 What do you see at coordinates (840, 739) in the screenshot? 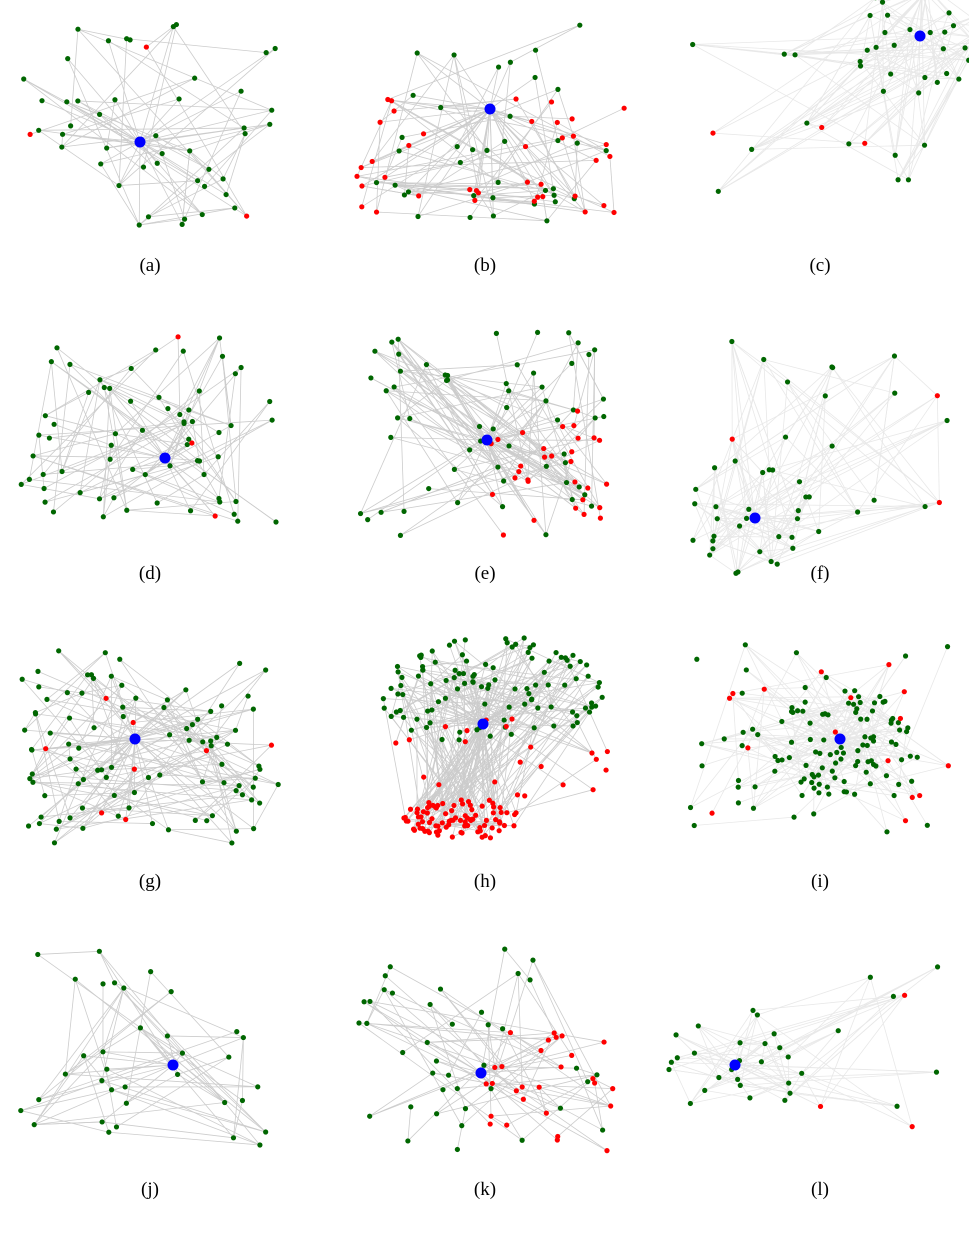
I see `focus-node` at bounding box center [840, 739].